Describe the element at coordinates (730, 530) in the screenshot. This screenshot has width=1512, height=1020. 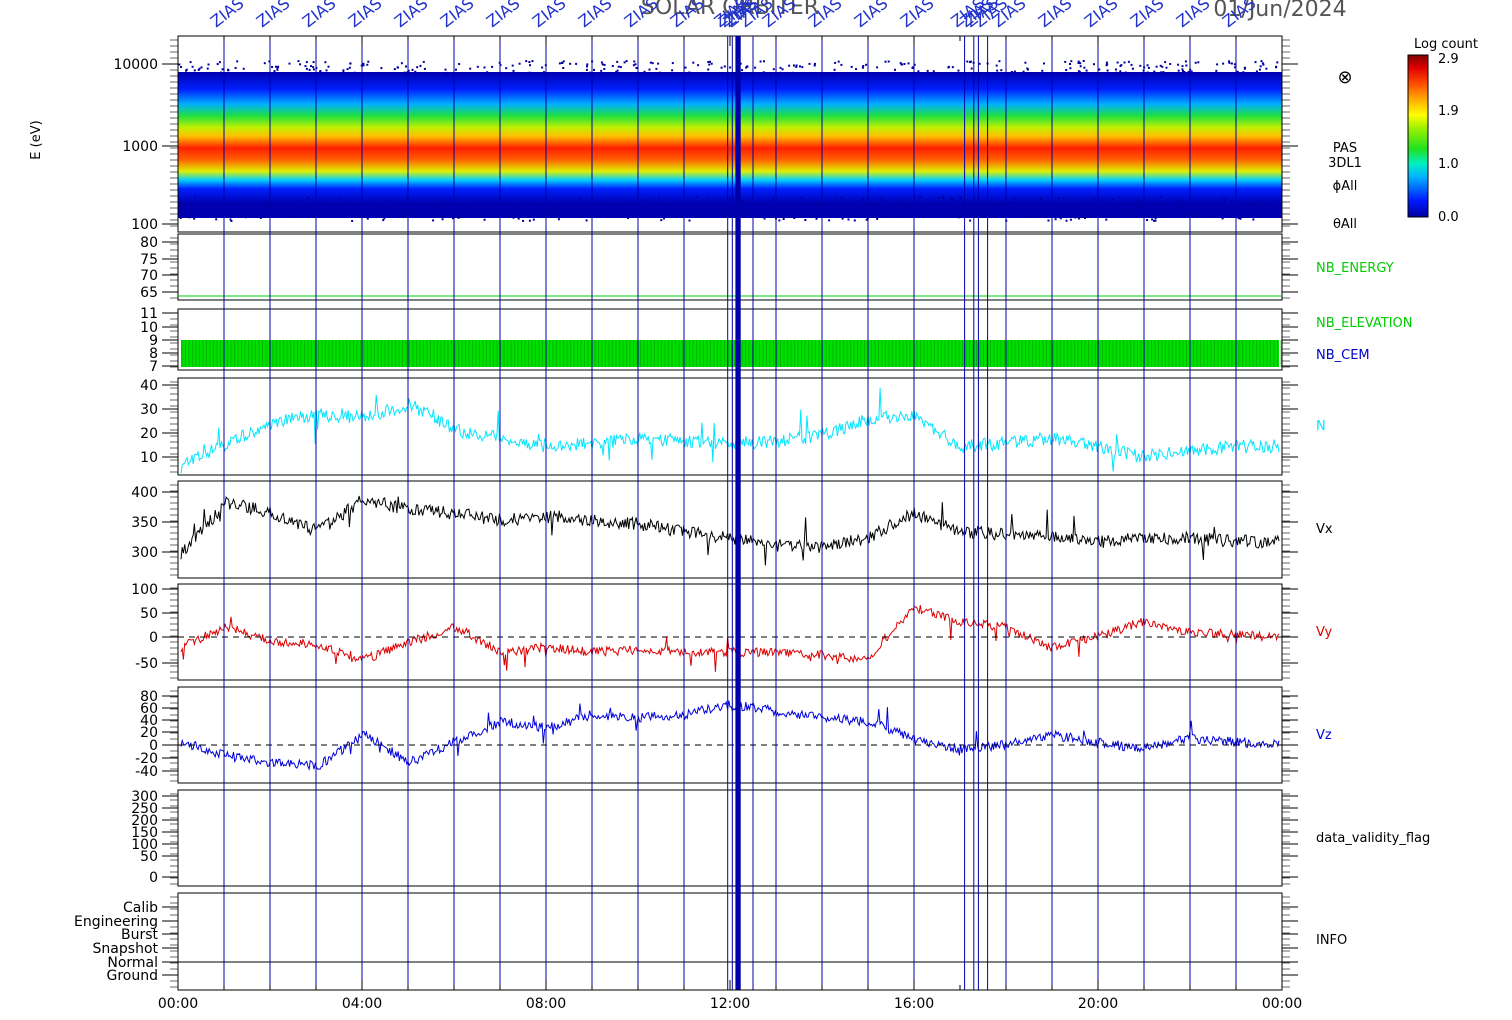
I see `series-line-vx` at that location.